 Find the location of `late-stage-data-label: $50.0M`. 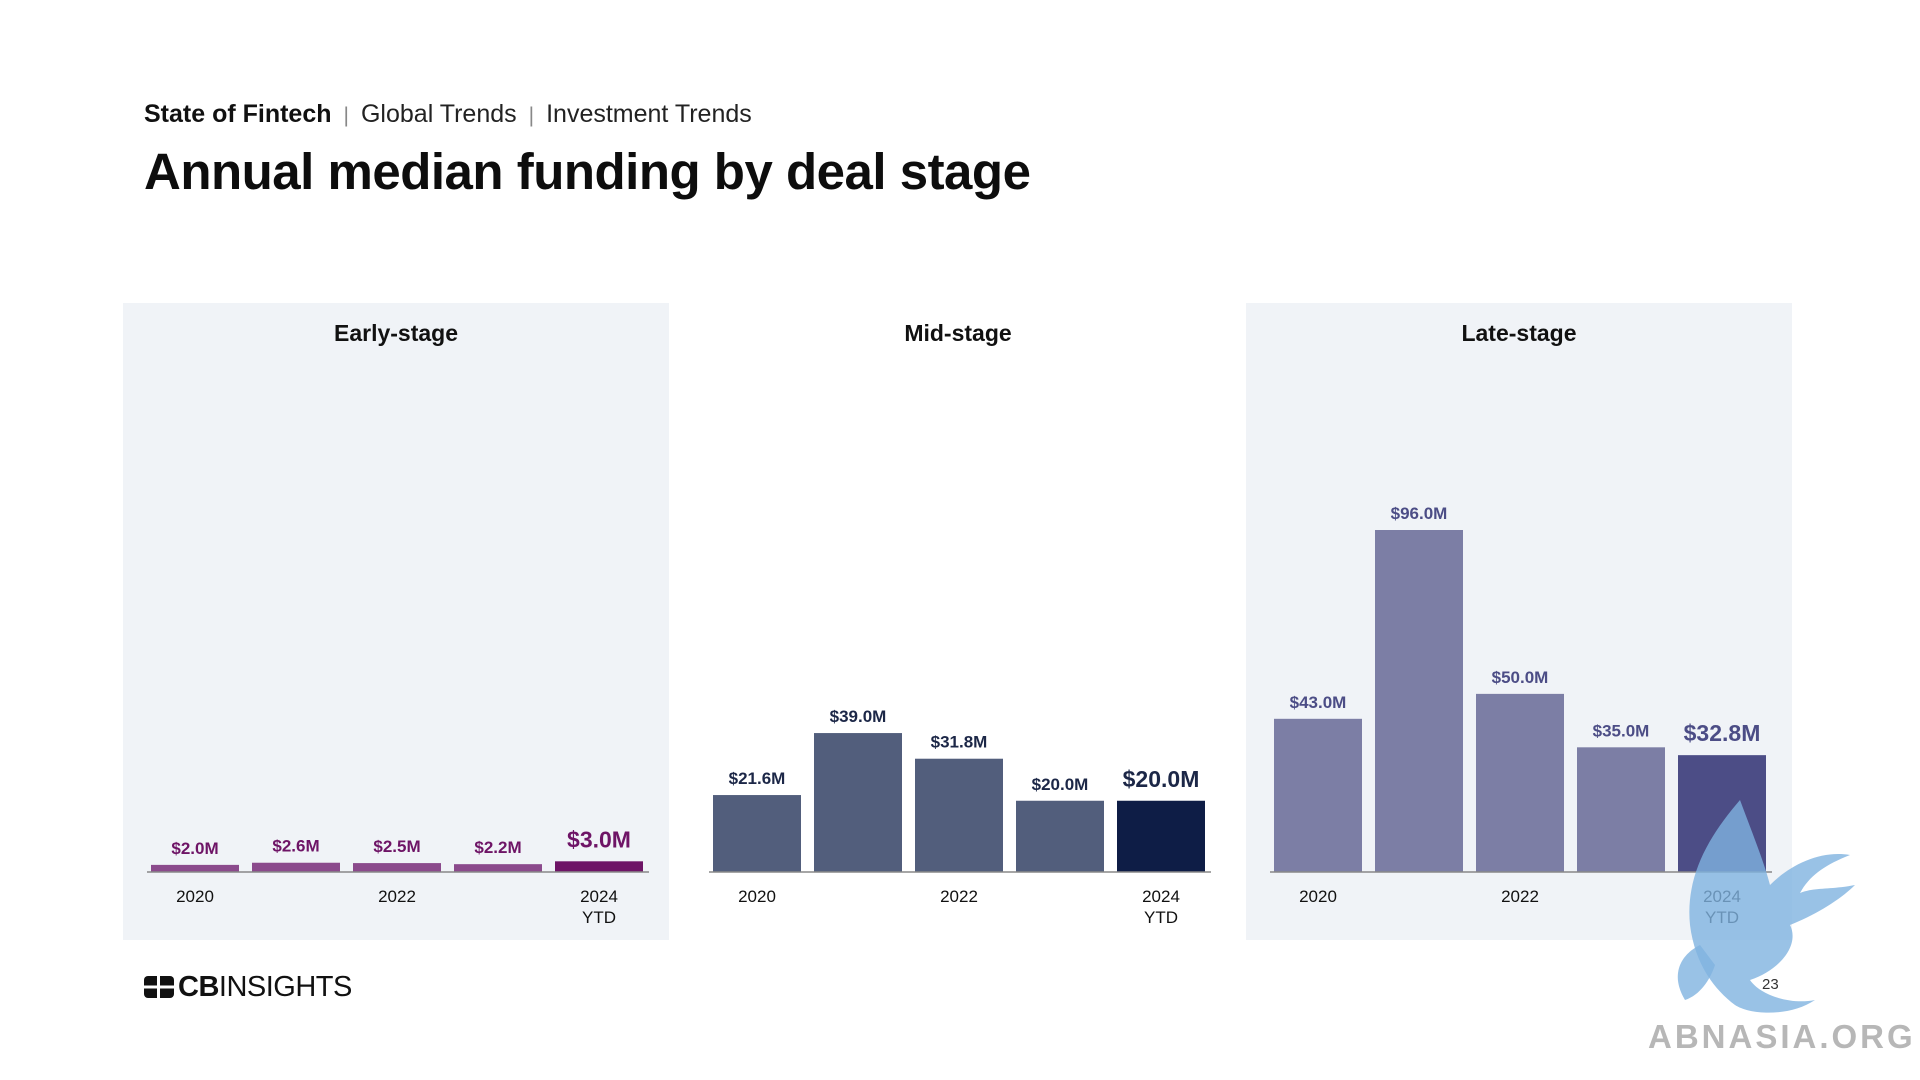

late-stage-data-label: $50.0M is located at coordinates (1520, 677).